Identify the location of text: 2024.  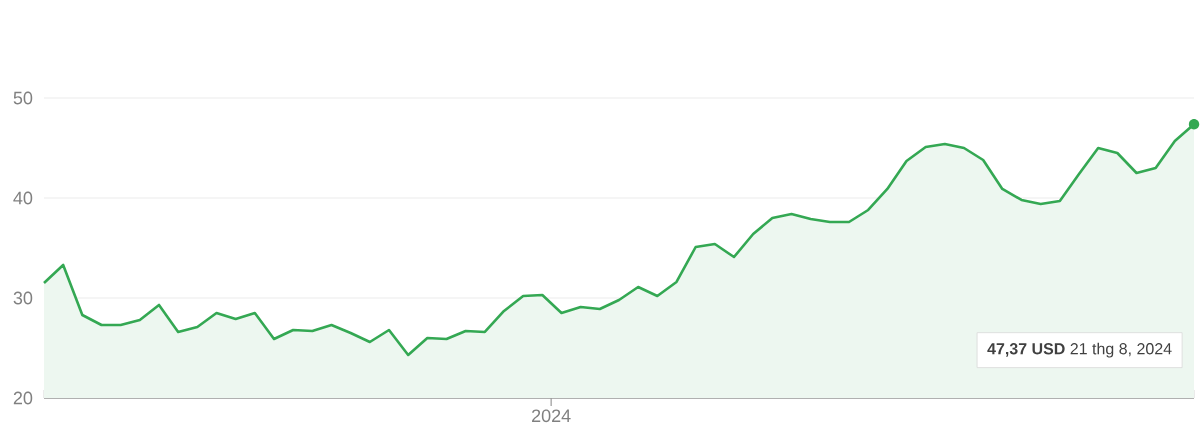
(551, 416).